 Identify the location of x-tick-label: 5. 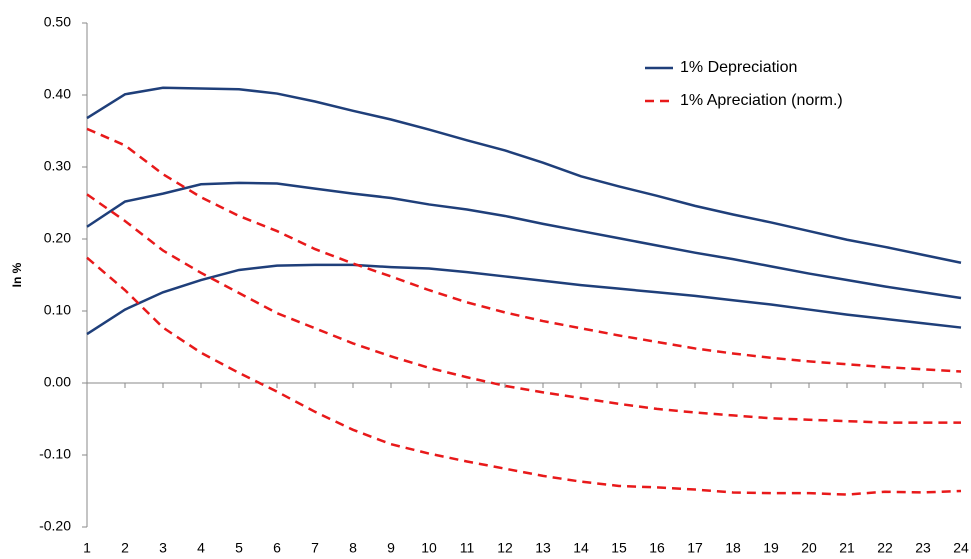
(239, 548).